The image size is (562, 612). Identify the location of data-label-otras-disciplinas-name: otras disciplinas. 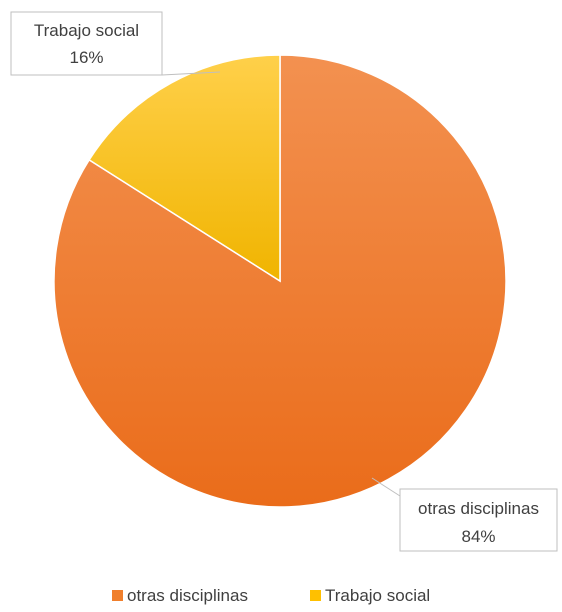
(478, 508).